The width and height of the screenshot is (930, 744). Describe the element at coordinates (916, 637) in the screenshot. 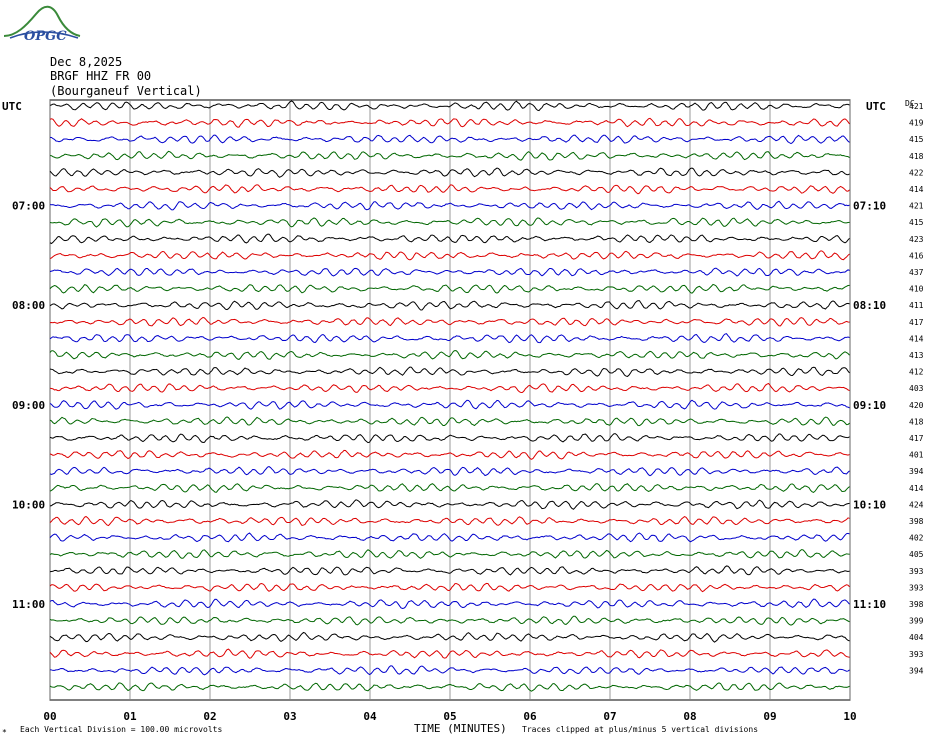

I see `dc-offset-label: 404` at that location.